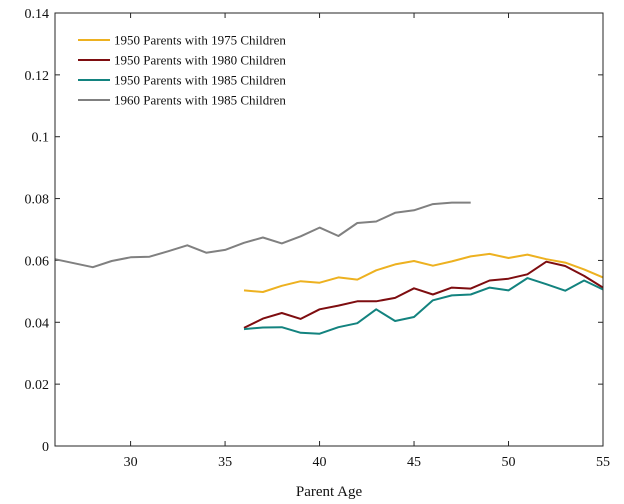  I want to click on y-tick-label: 0.04, so click(37, 323).